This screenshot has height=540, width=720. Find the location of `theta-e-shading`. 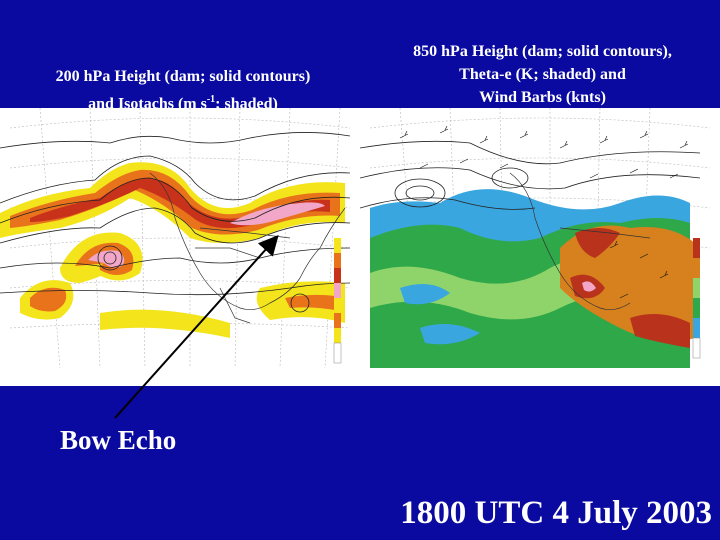

theta-e-shading is located at coordinates (532, 278).